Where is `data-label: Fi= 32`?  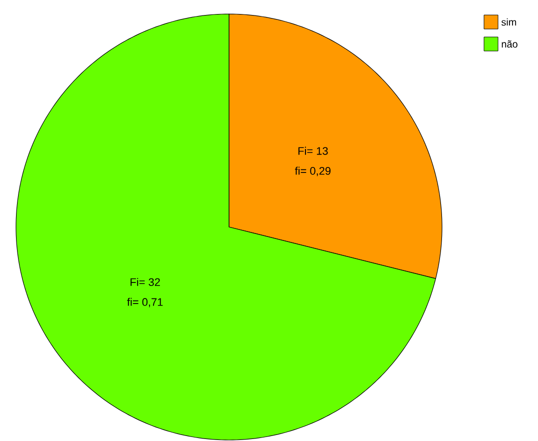
data-label: Fi= 32 is located at coordinates (145, 282).